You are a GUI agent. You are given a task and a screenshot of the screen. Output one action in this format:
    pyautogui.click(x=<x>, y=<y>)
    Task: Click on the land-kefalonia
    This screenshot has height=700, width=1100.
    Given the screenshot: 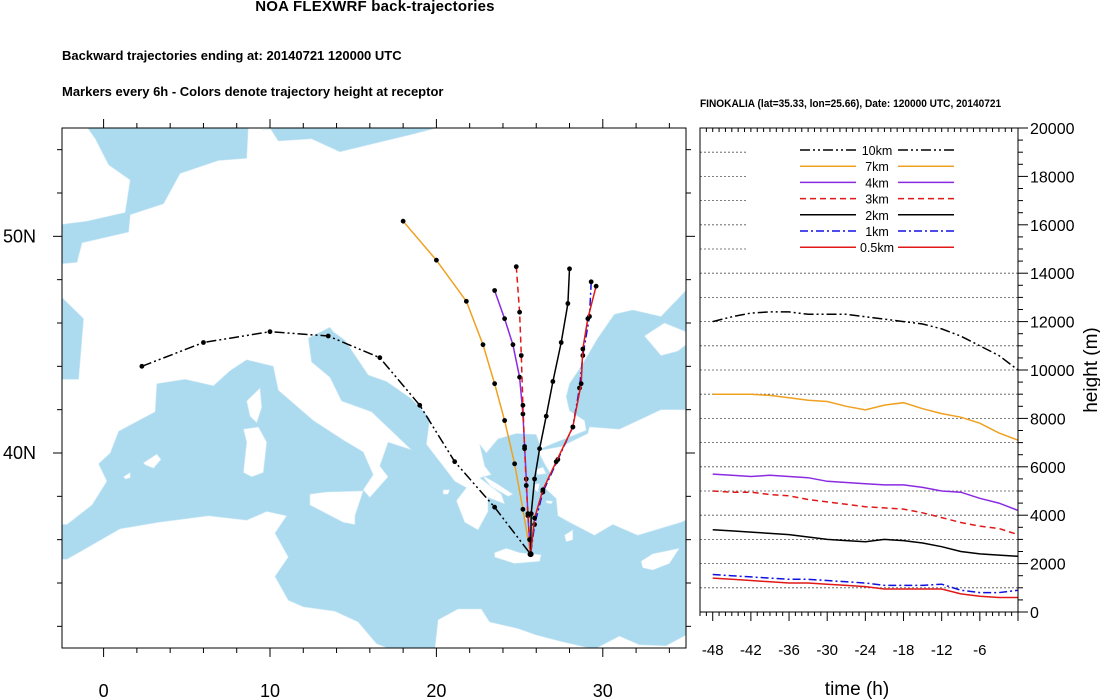 What is the action you would take?
    pyautogui.click(x=446, y=492)
    